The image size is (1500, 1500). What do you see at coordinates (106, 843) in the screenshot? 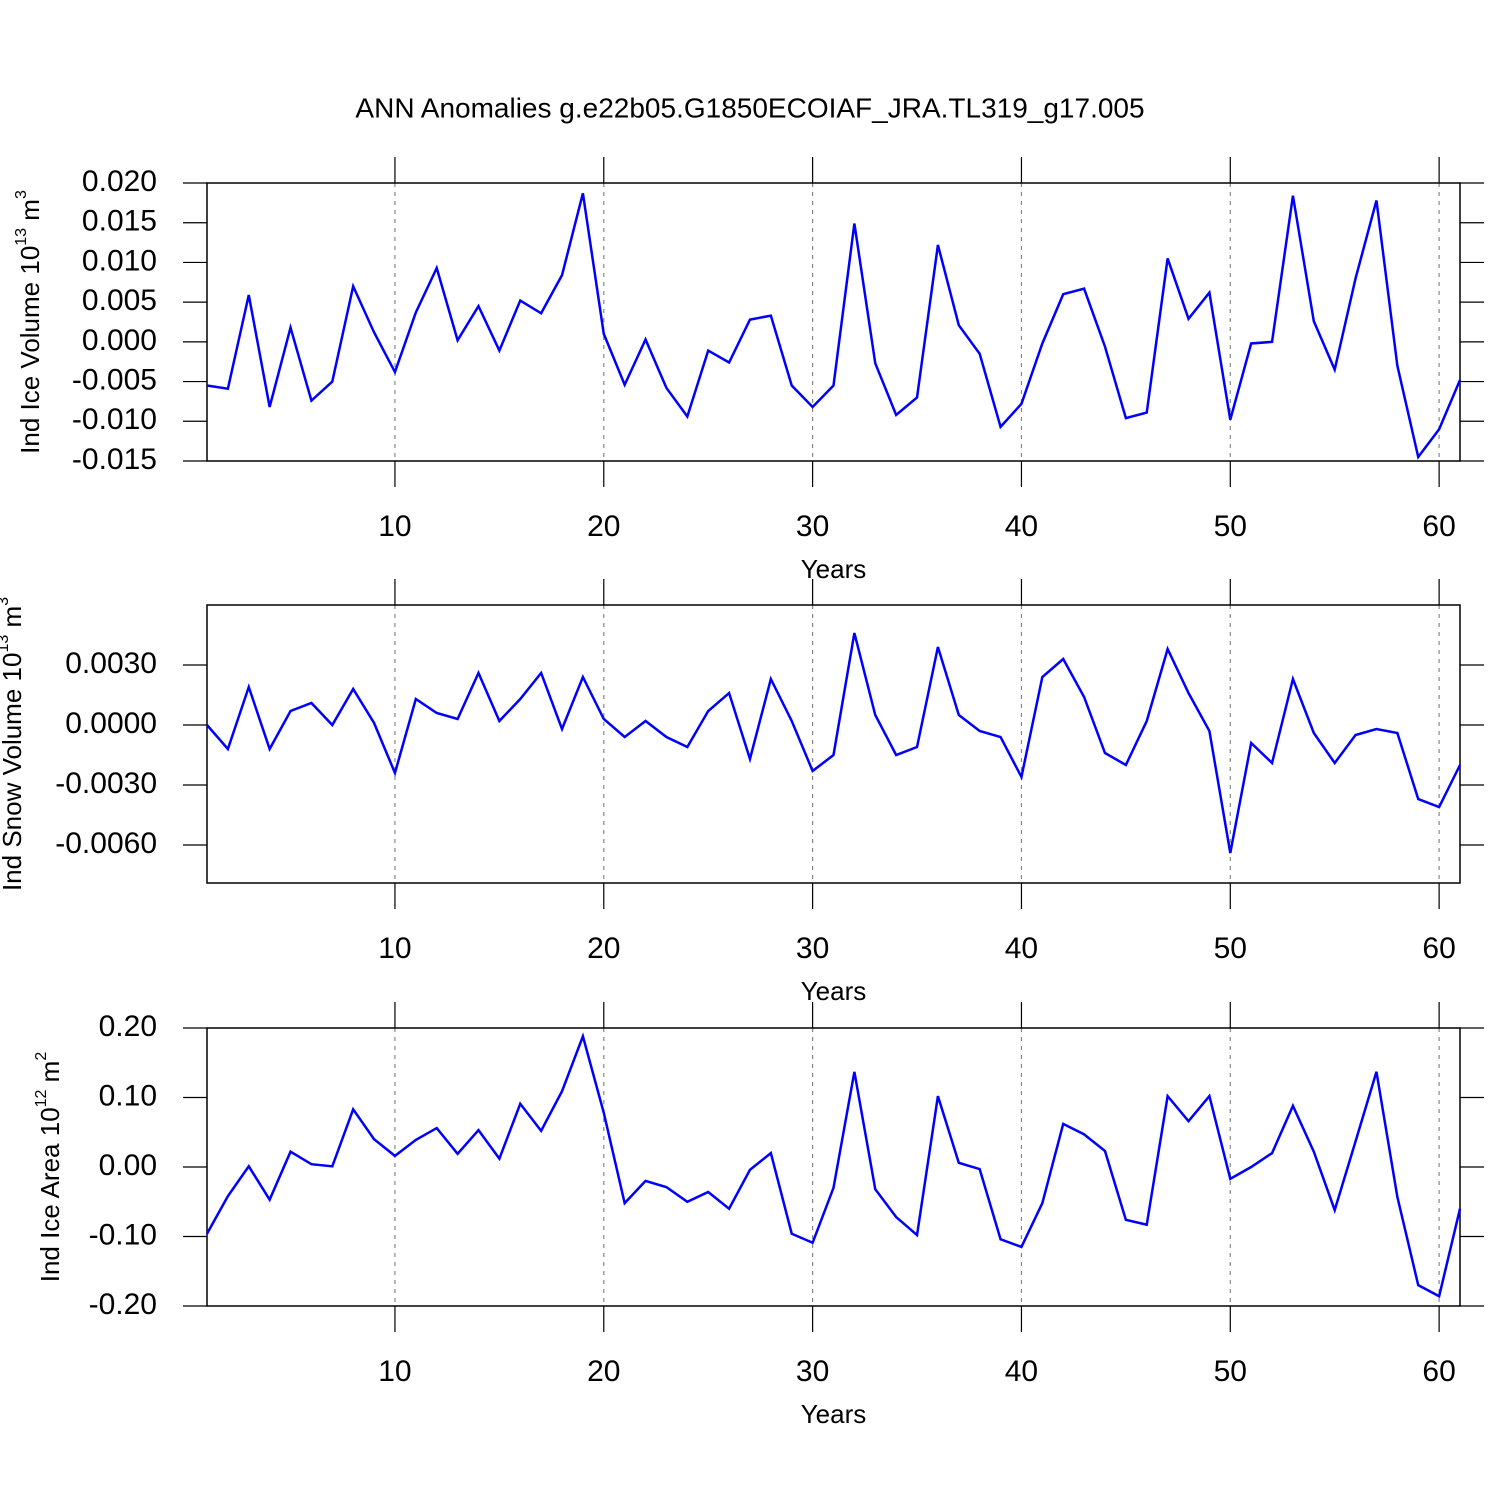
I see `y-tick-label: -0.0060` at bounding box center [106, 843].